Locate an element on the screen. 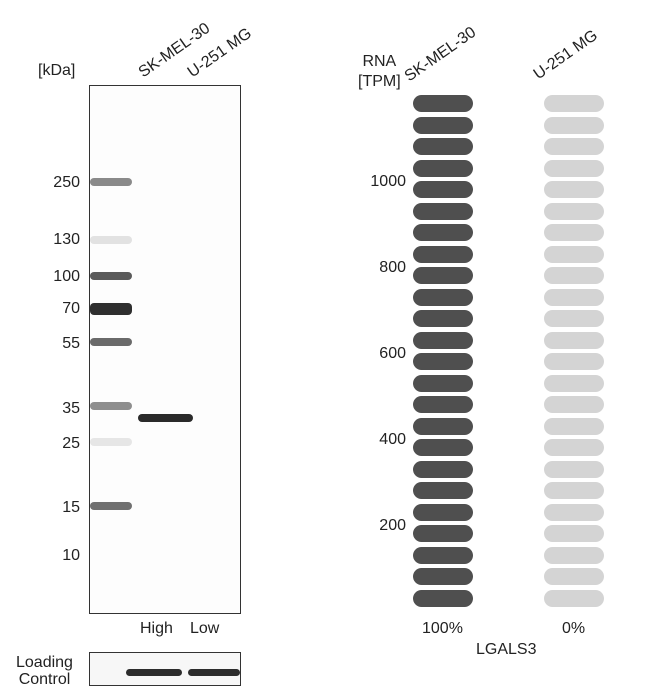  marker-15: 15 is located at coordinates (71, 507).